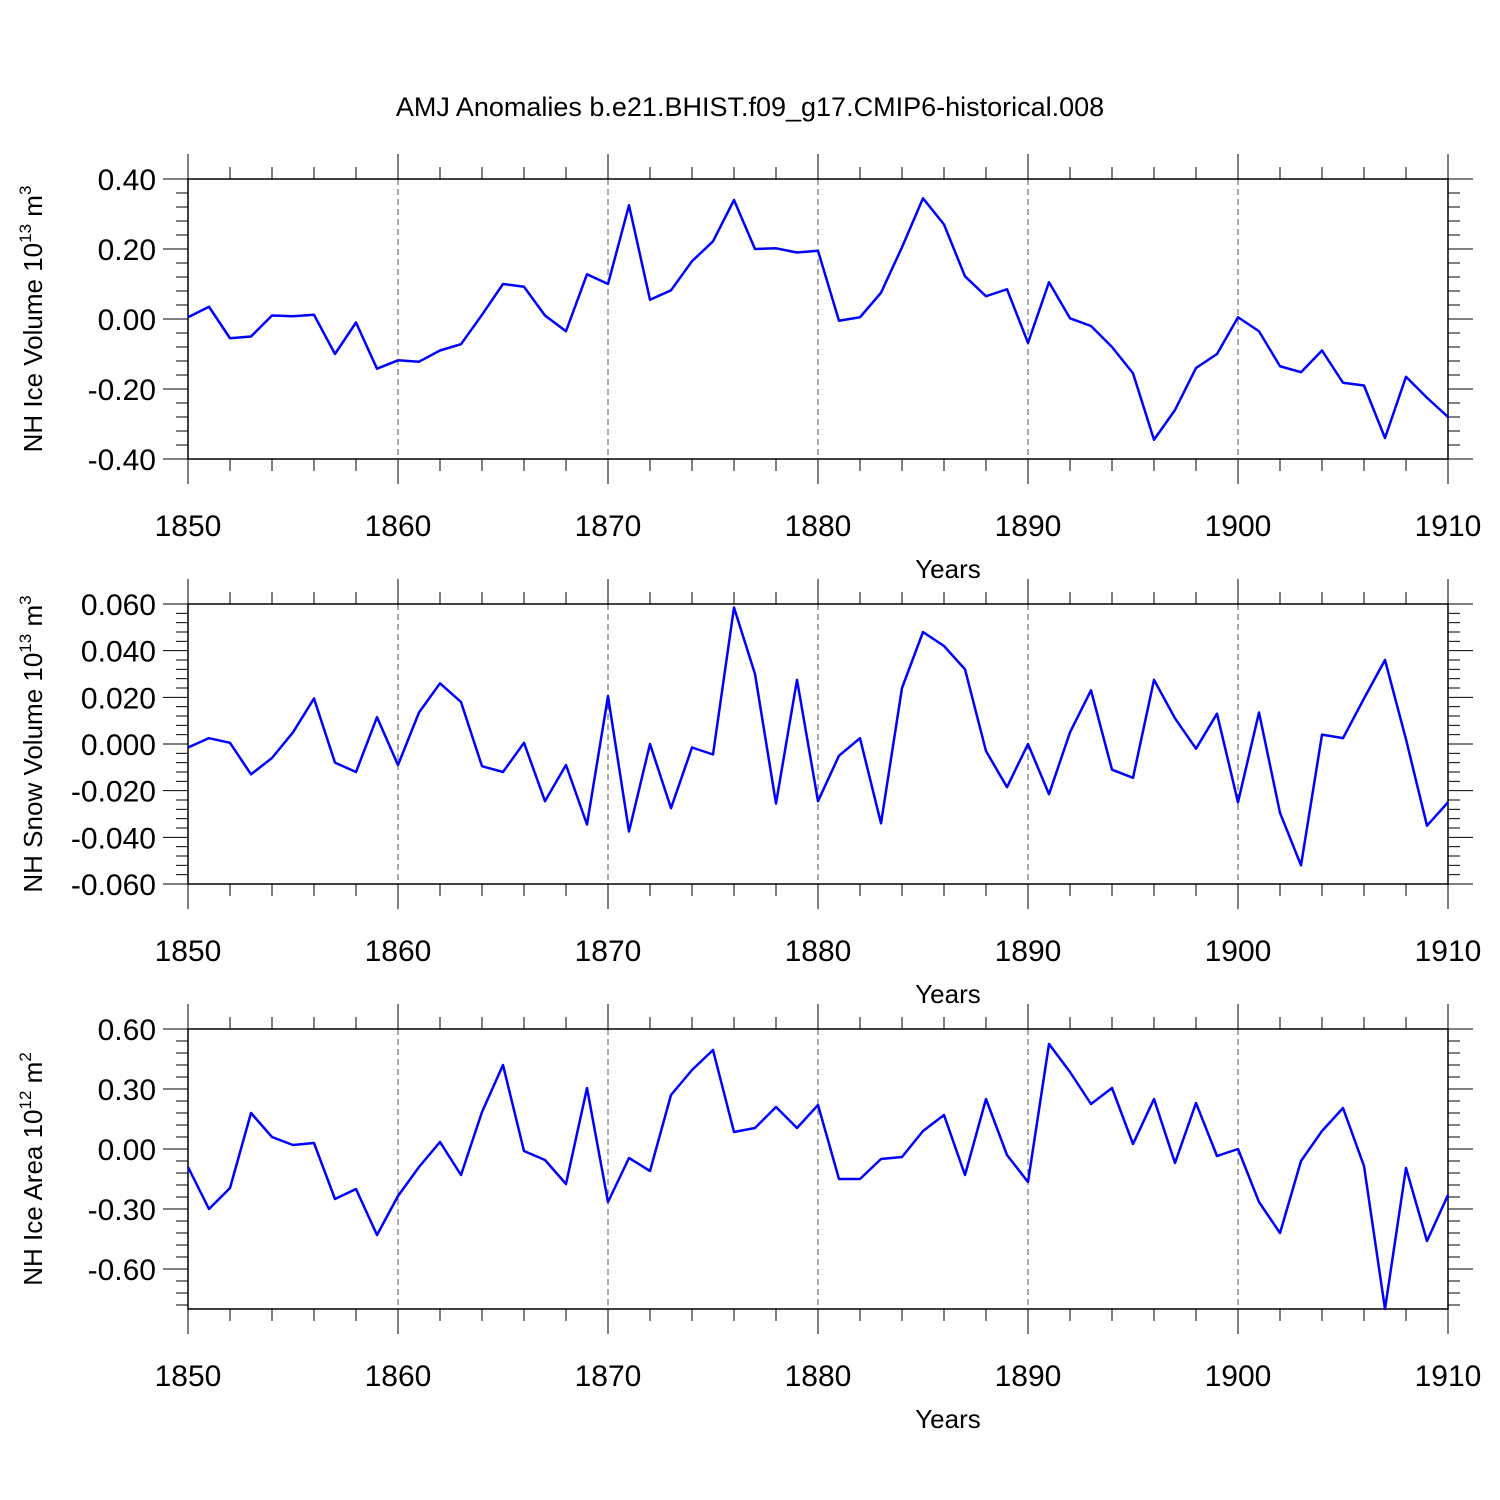  What do you see at coordinates (33, 1197) in the screenshot?
I see `y-axis-label-base: NH Ice Area 10` at bounding box center [33, 1197].